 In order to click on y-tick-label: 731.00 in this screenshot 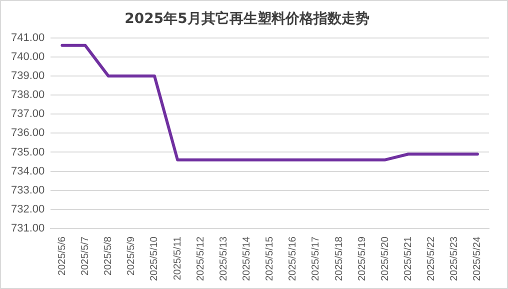, I will do `click(27, 228)`.